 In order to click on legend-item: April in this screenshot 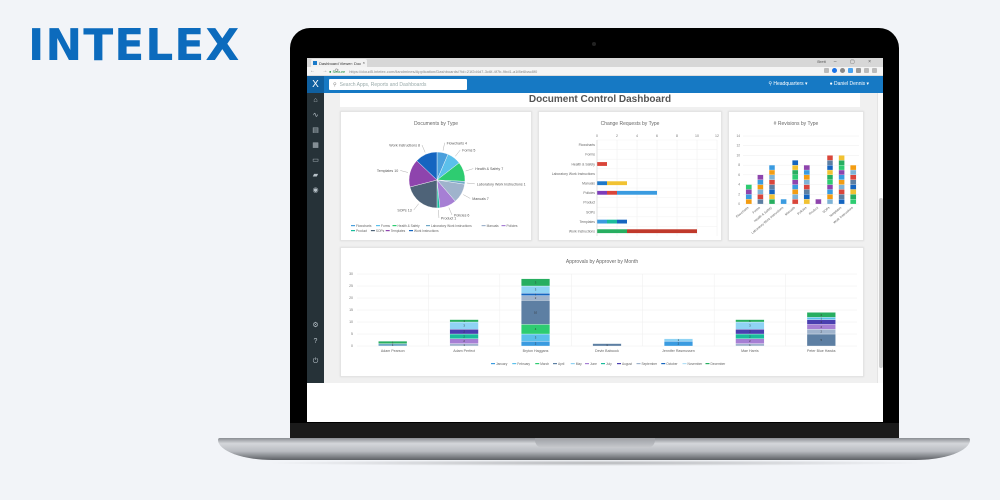, I will do `click(561, 364)`.